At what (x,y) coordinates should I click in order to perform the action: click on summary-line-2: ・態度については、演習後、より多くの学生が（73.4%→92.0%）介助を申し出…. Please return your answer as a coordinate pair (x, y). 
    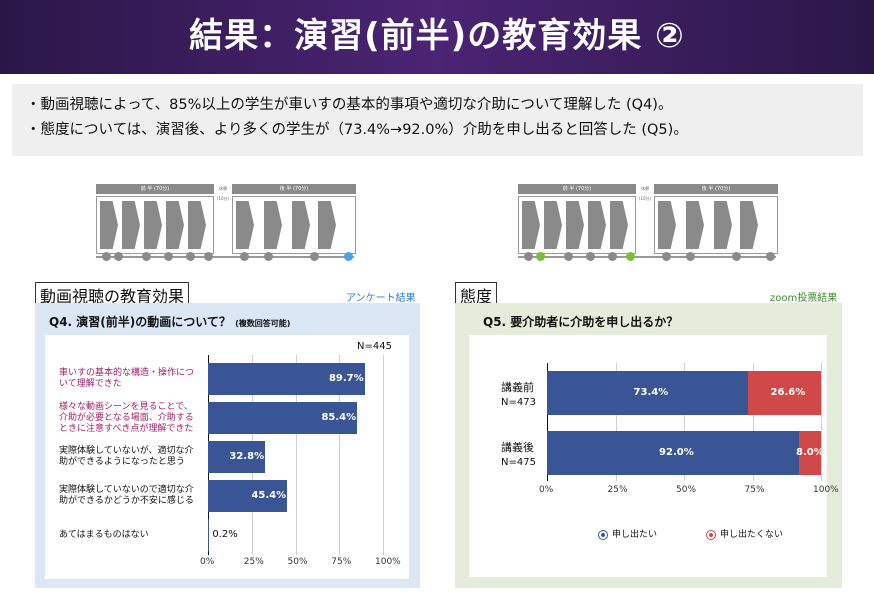
    Looking at the image, I should click on (357, 130).